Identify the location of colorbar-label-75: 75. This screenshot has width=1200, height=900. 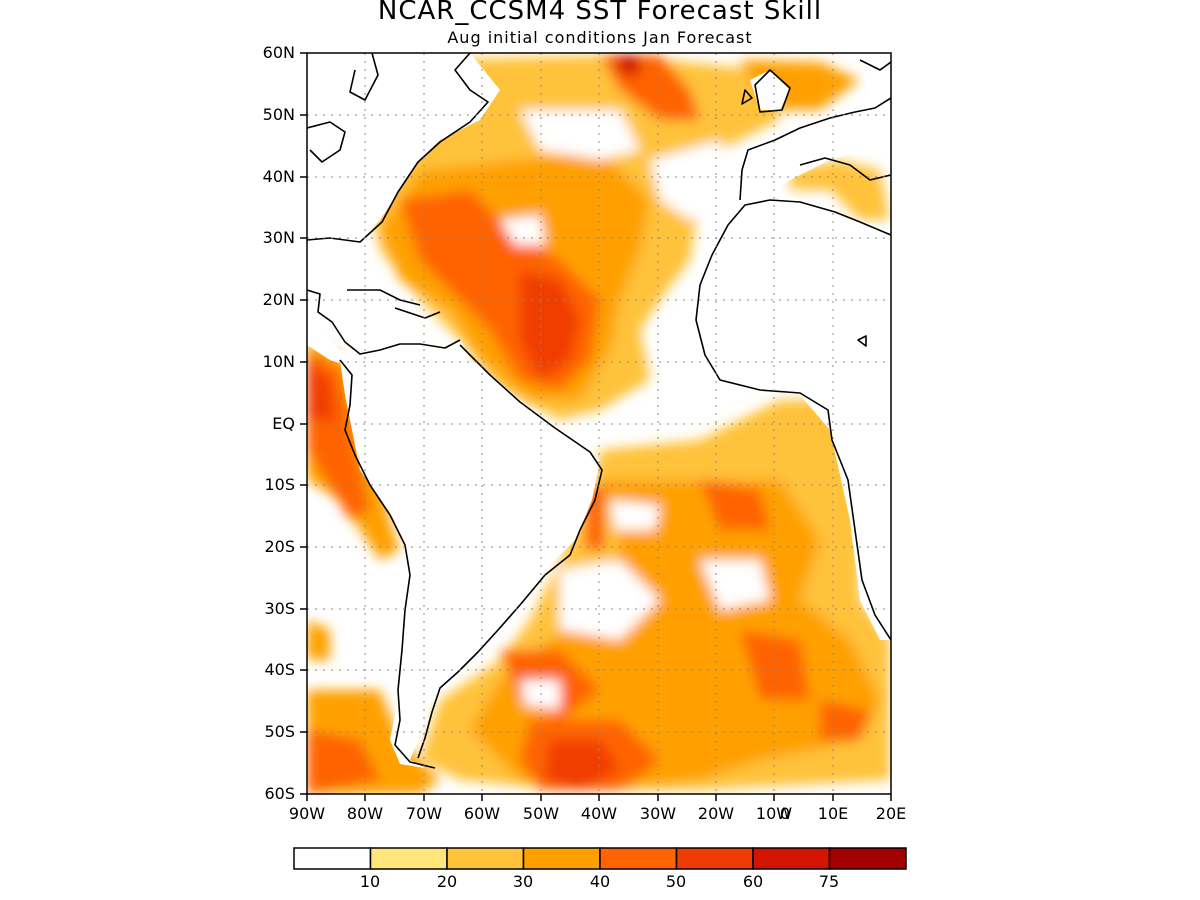
(829, 881).